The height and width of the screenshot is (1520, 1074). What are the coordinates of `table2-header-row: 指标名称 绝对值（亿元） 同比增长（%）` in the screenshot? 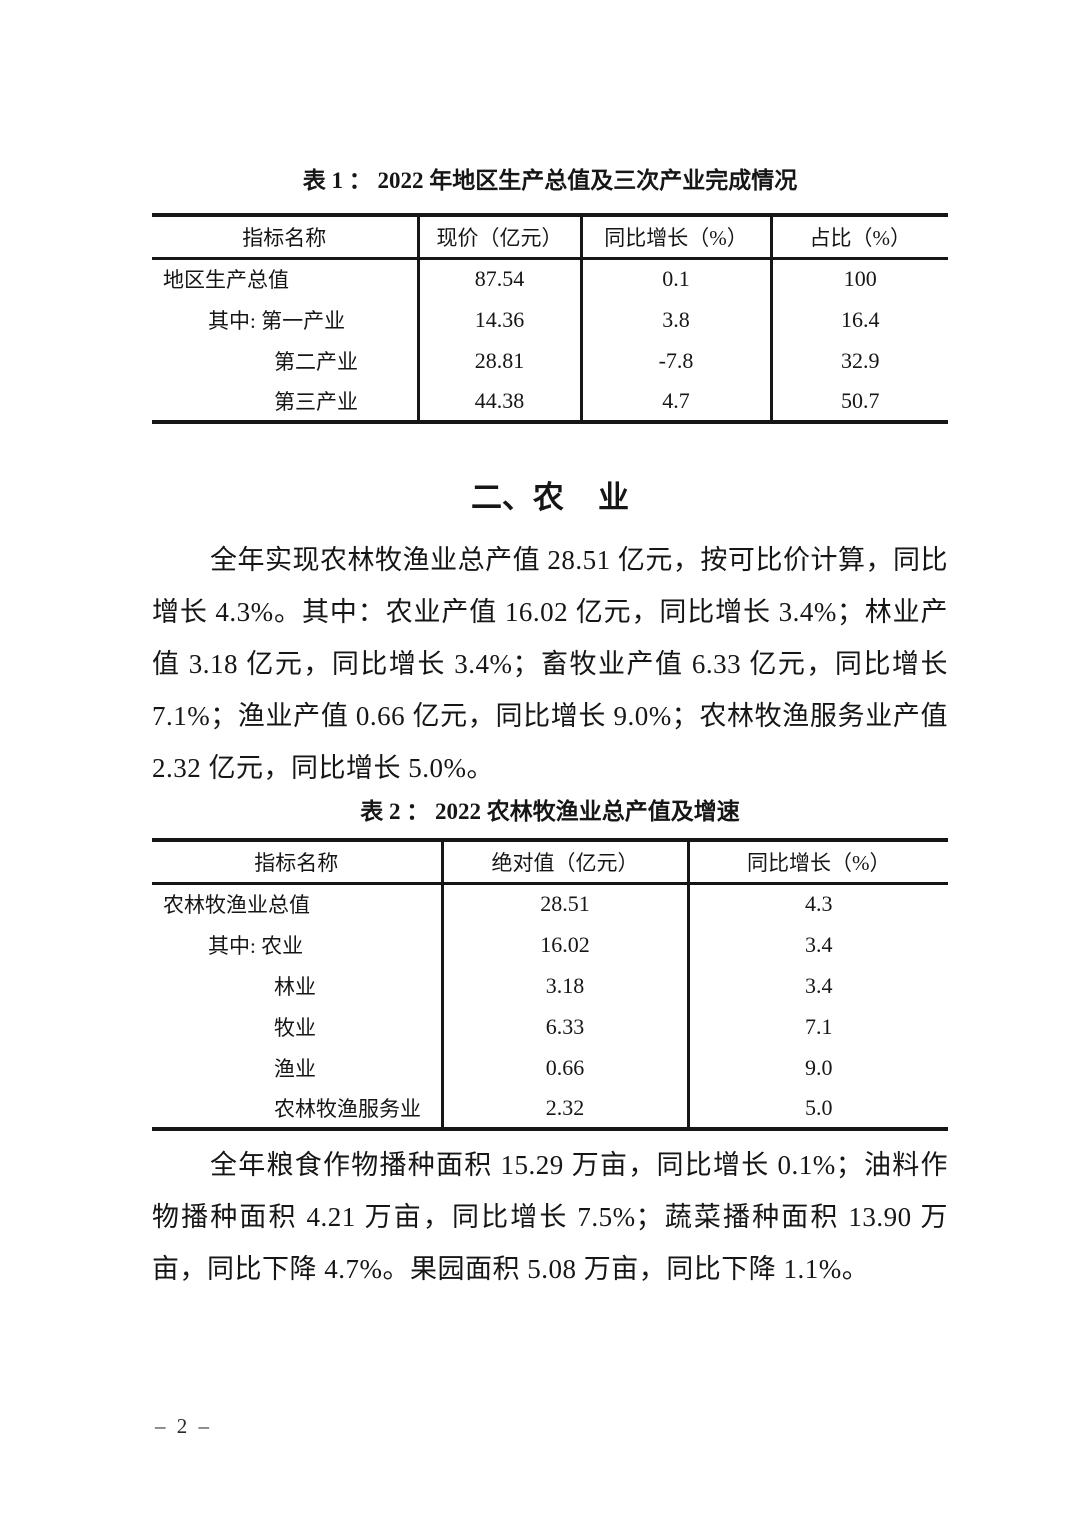 It's located at (550, 862).